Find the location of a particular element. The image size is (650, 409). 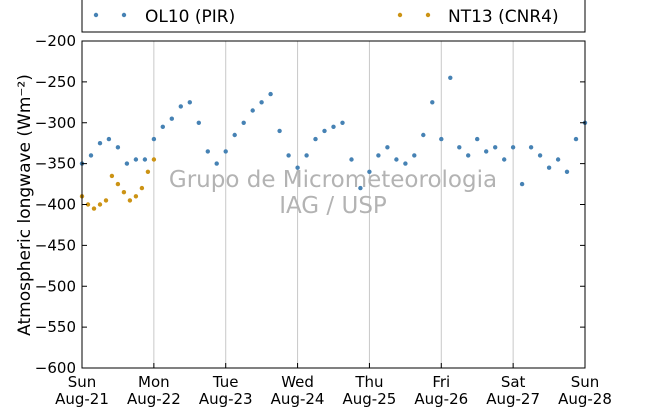

watermark-line-2: IAG / USP is located at coordinates (333, 206).